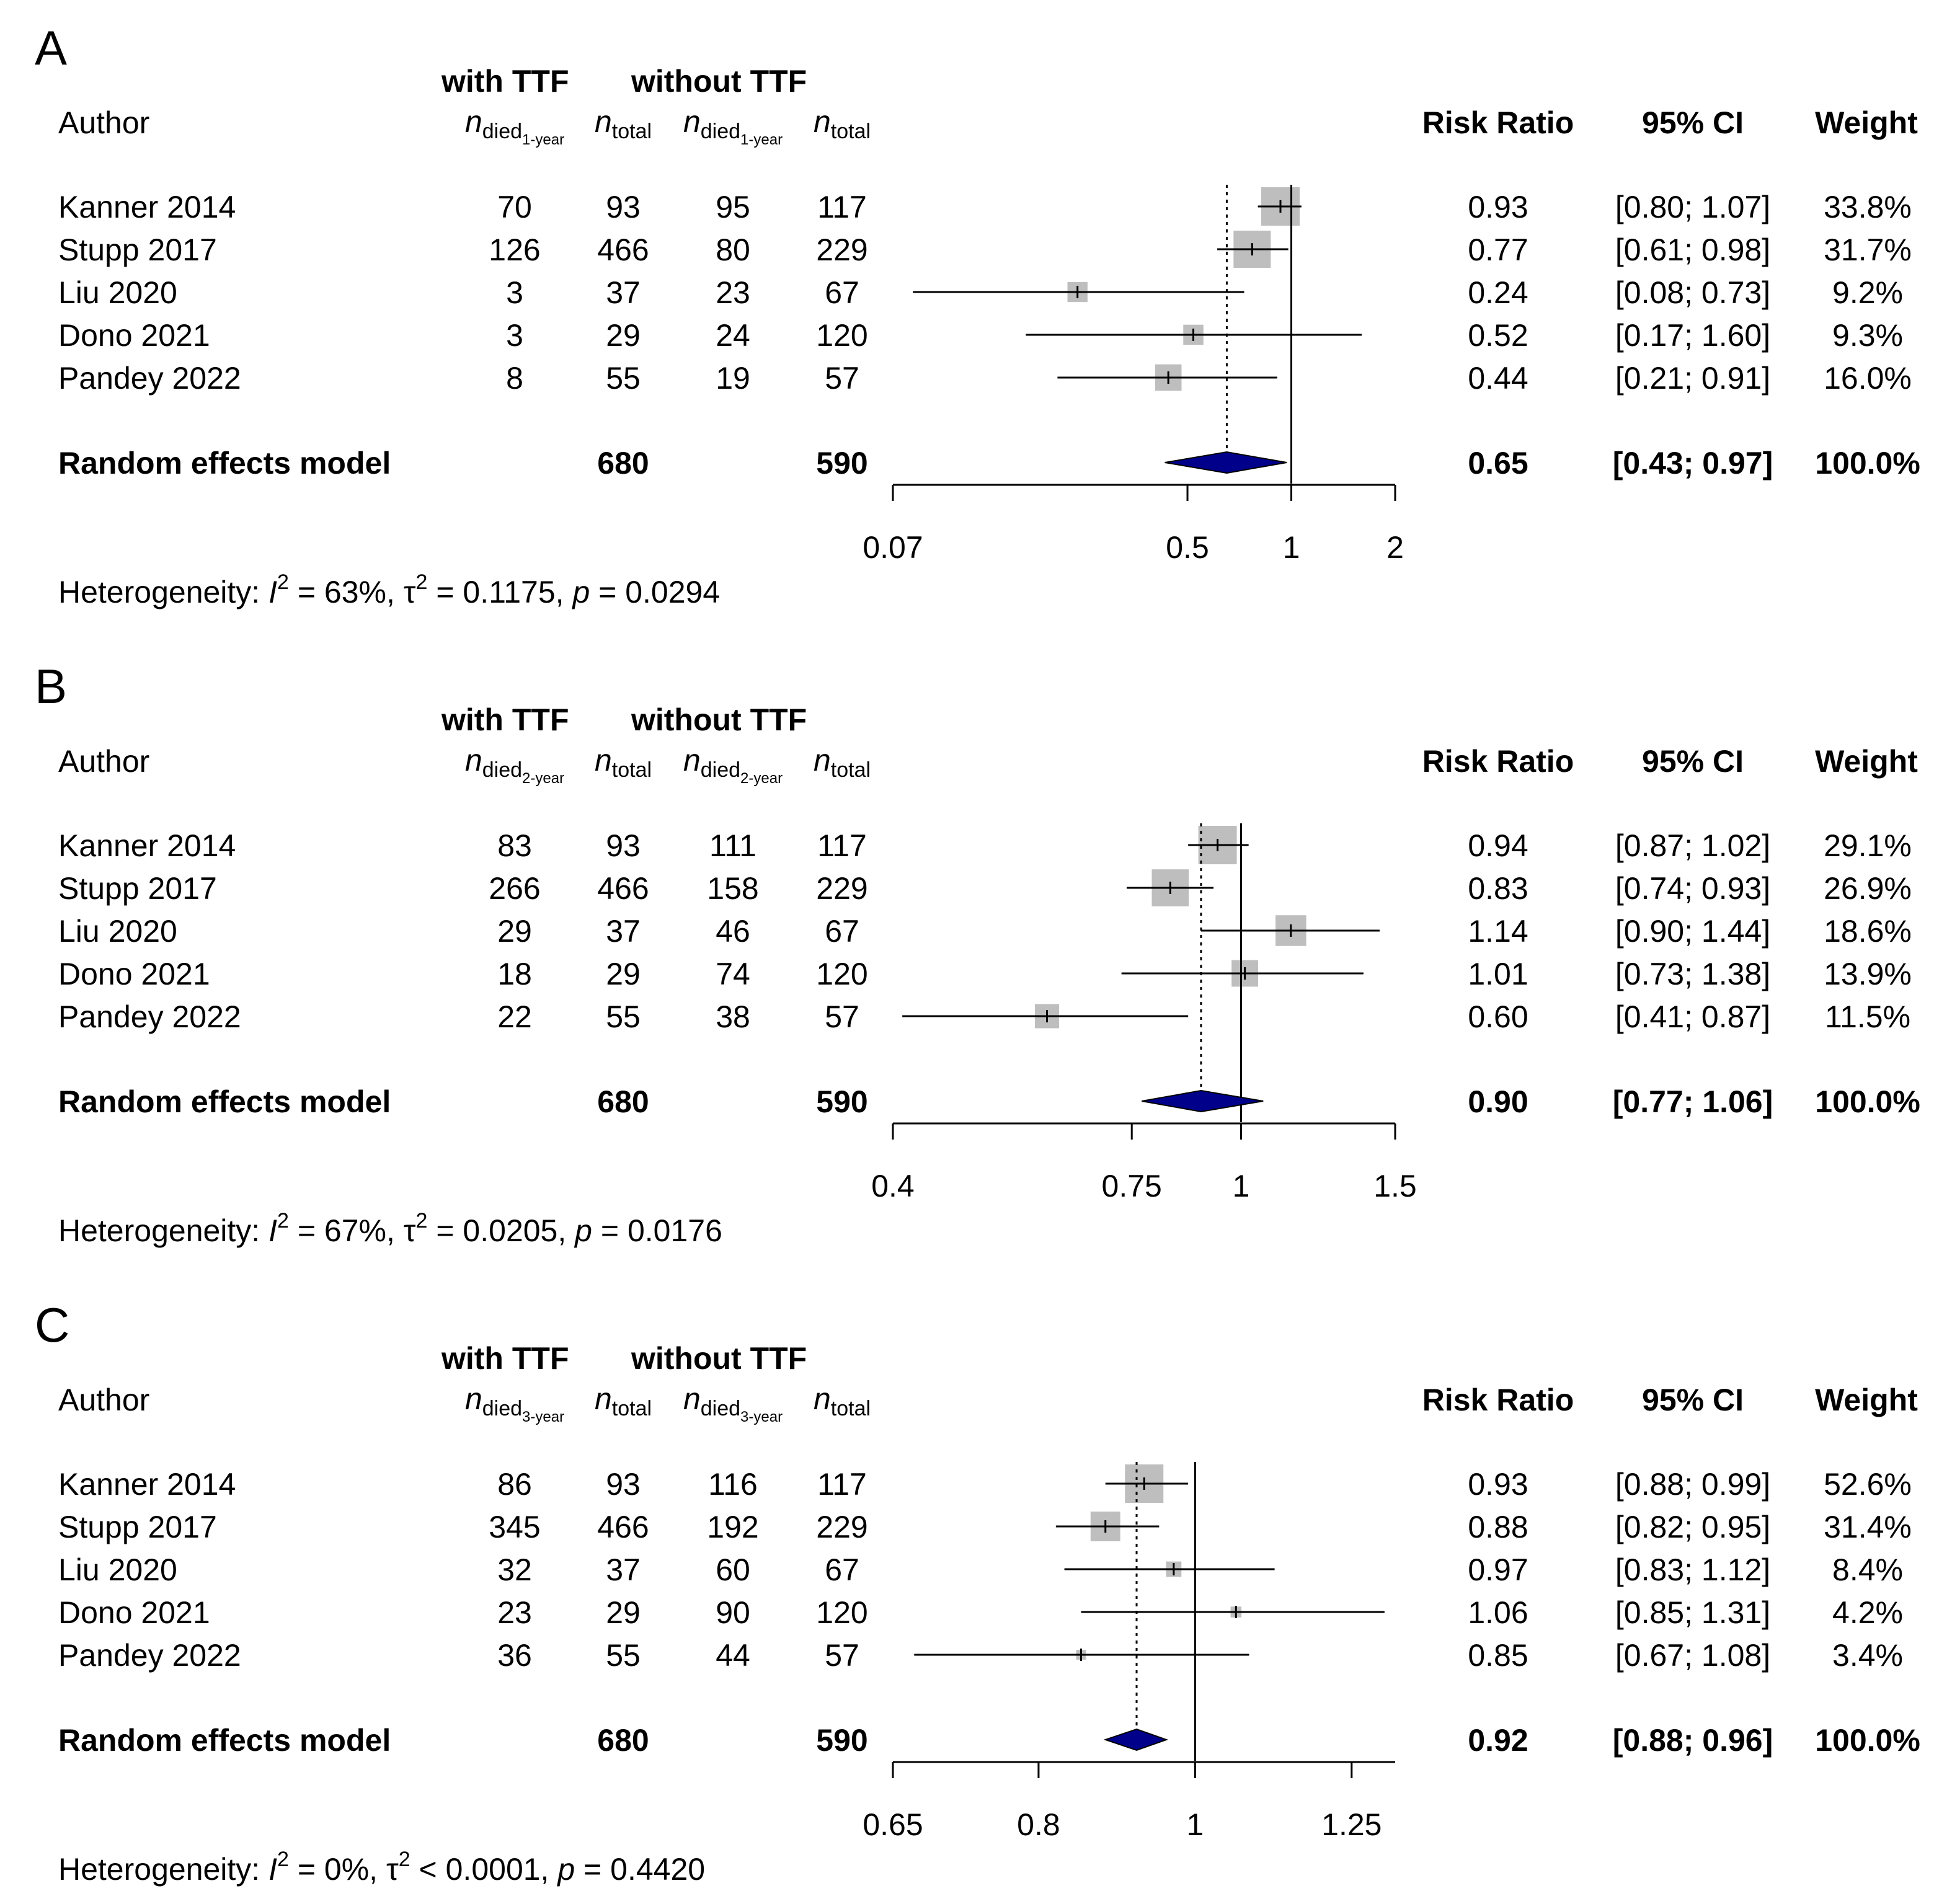 The width and height of the screenshot is (1934, 1904). What do you see at coordinates (1498, 1740) in the screenshot?
I see `pooled-risk-ratio: 0.92` at bounding box center [1498, 1740].